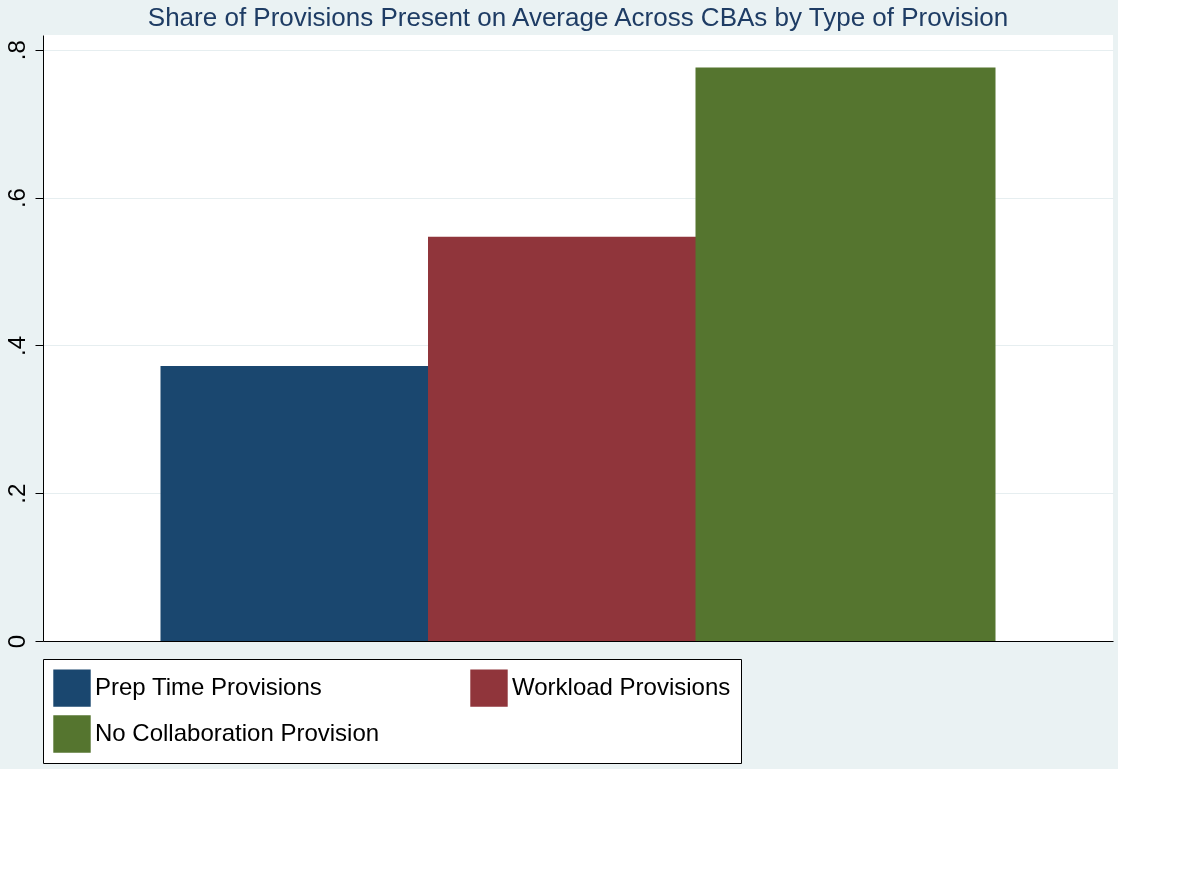 The width and height of the screenshot is (1194, 872). What do you see at coordinates (16, 50) in the screenshot?
I see `y-tick-label: .8` at bounding box center [16, 50].